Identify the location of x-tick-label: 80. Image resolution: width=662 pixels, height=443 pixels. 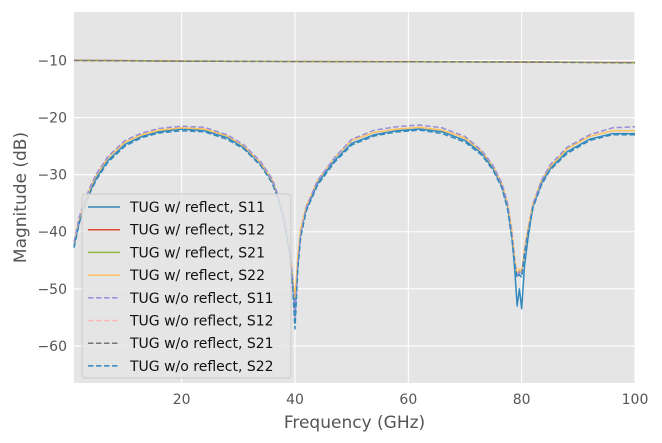
(522, 400).